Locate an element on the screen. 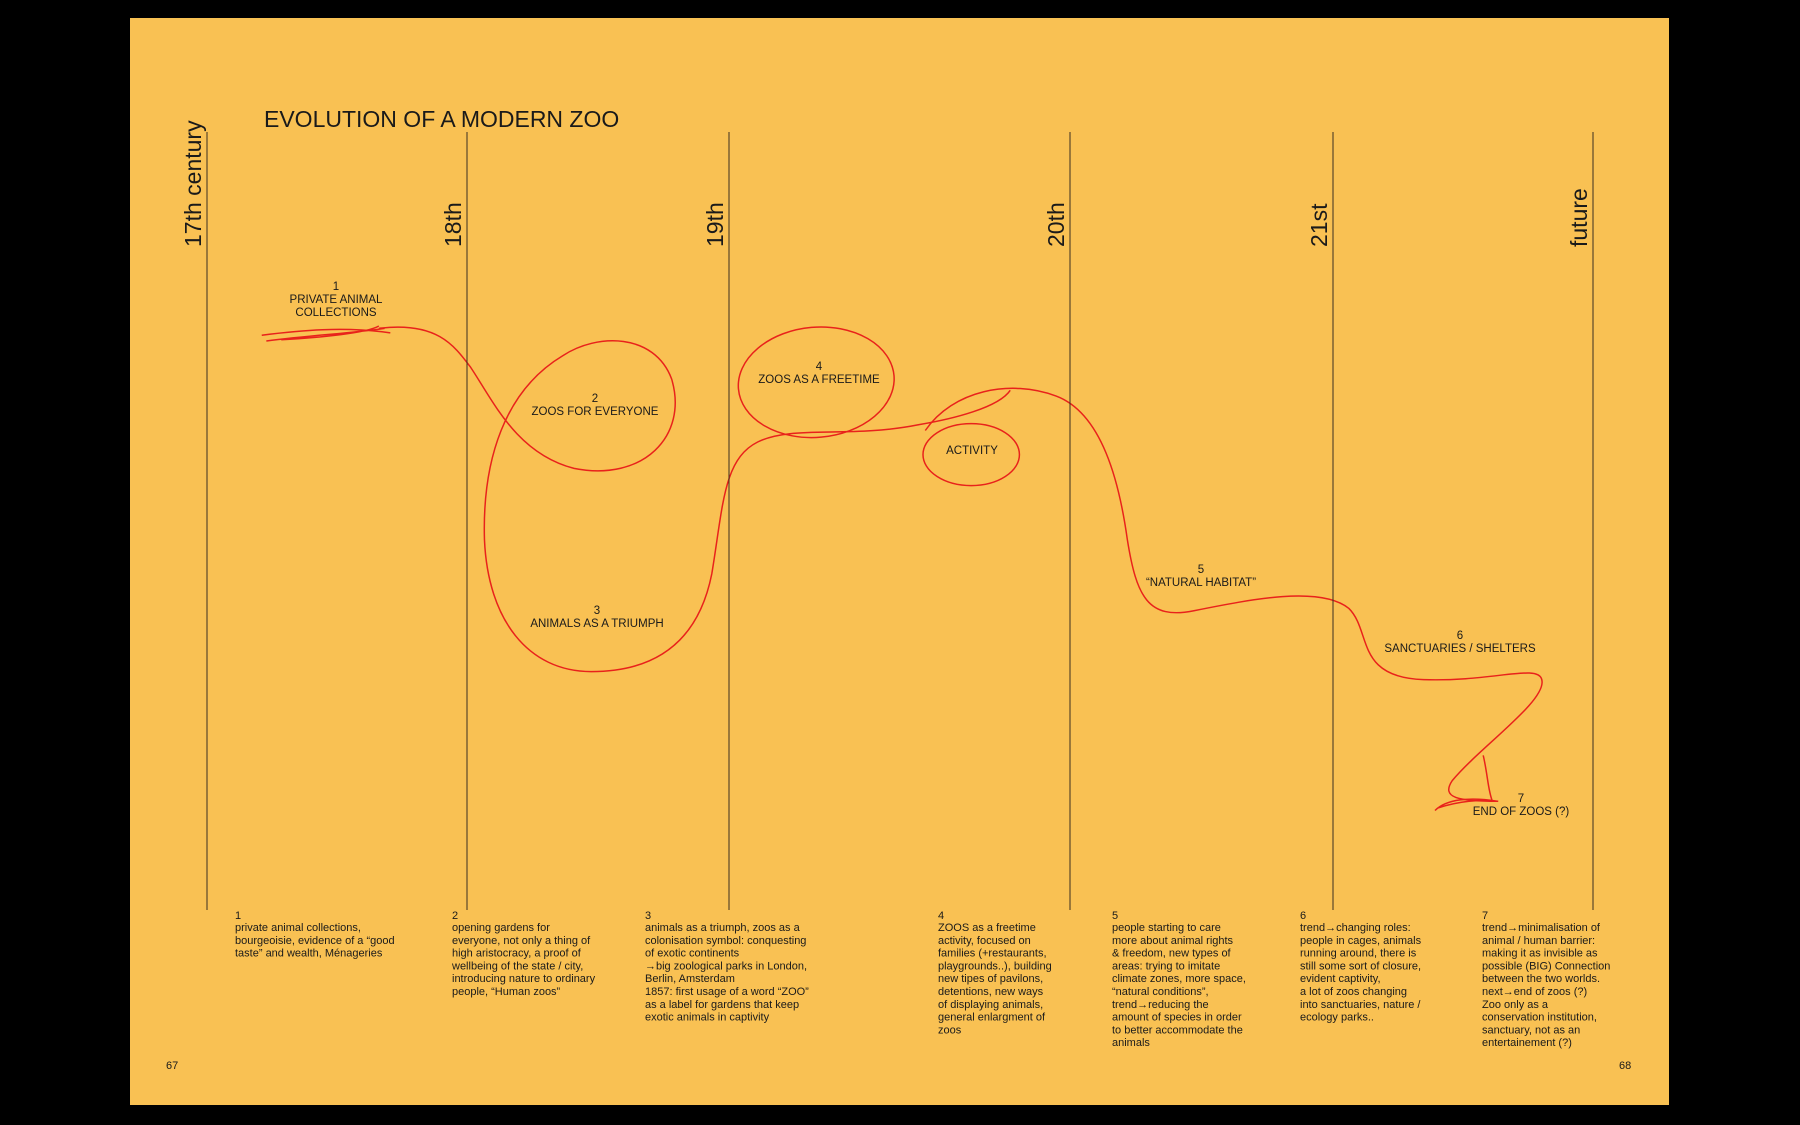 This screenshot has height=1125, width=1800. node-label: ZOOS AS A FREETIME is located at coordinates (819, 380).